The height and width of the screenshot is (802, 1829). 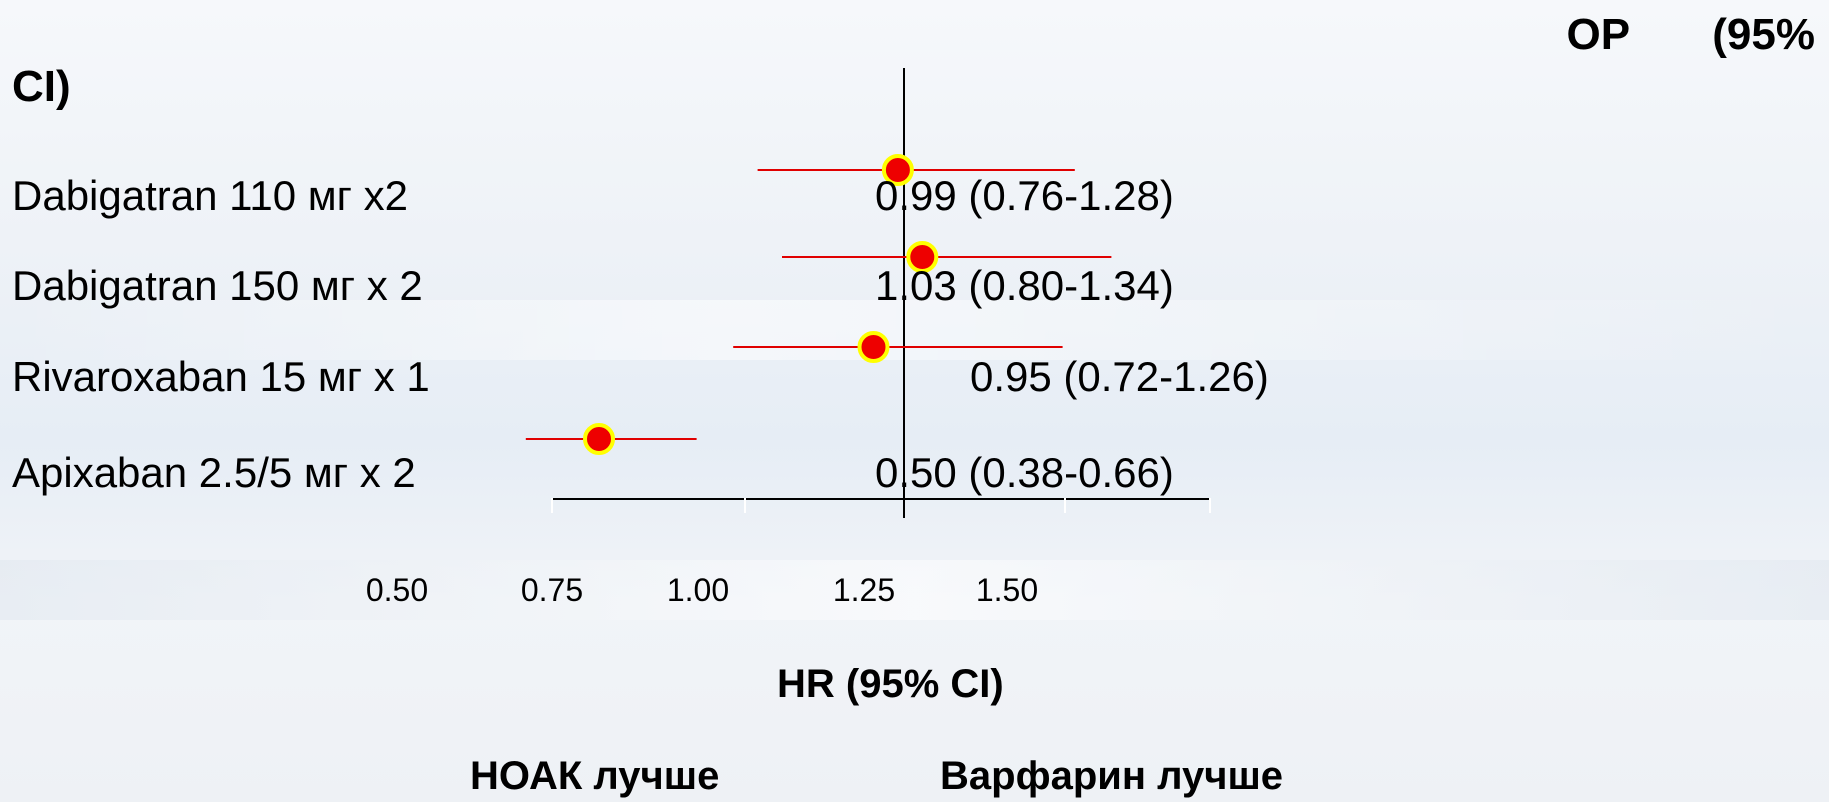 What do you see at coordinates (552, 590) in the screenshot?
I see `x-tick-label: 0.75` at bounding box center [552, 590].